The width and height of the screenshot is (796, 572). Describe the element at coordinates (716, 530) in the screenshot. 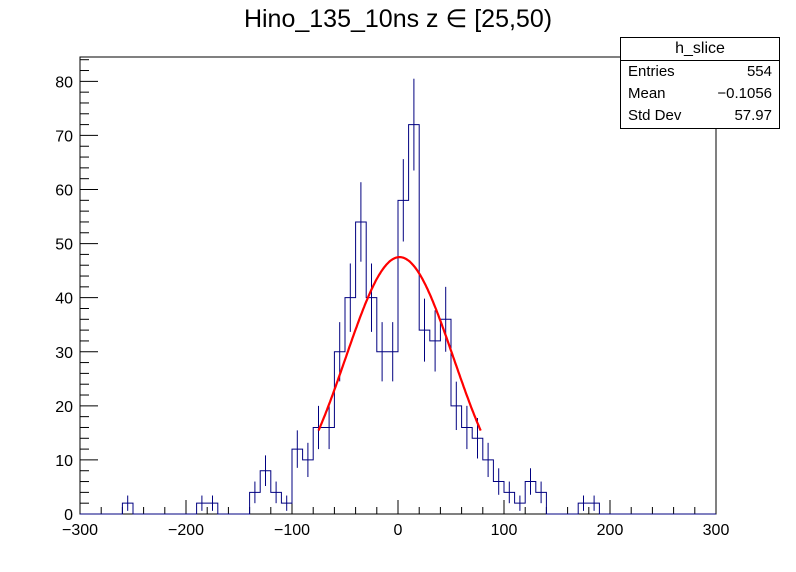

I see `x-tick-label: 300` at that location.